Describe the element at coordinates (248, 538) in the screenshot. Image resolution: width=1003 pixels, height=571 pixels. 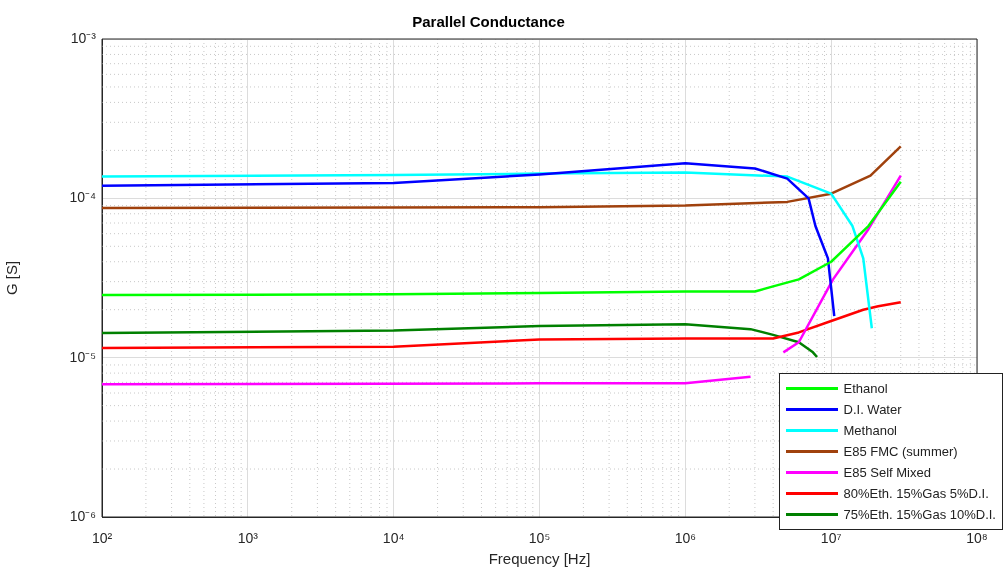
I see `x-tick-label: 10³` at that location.